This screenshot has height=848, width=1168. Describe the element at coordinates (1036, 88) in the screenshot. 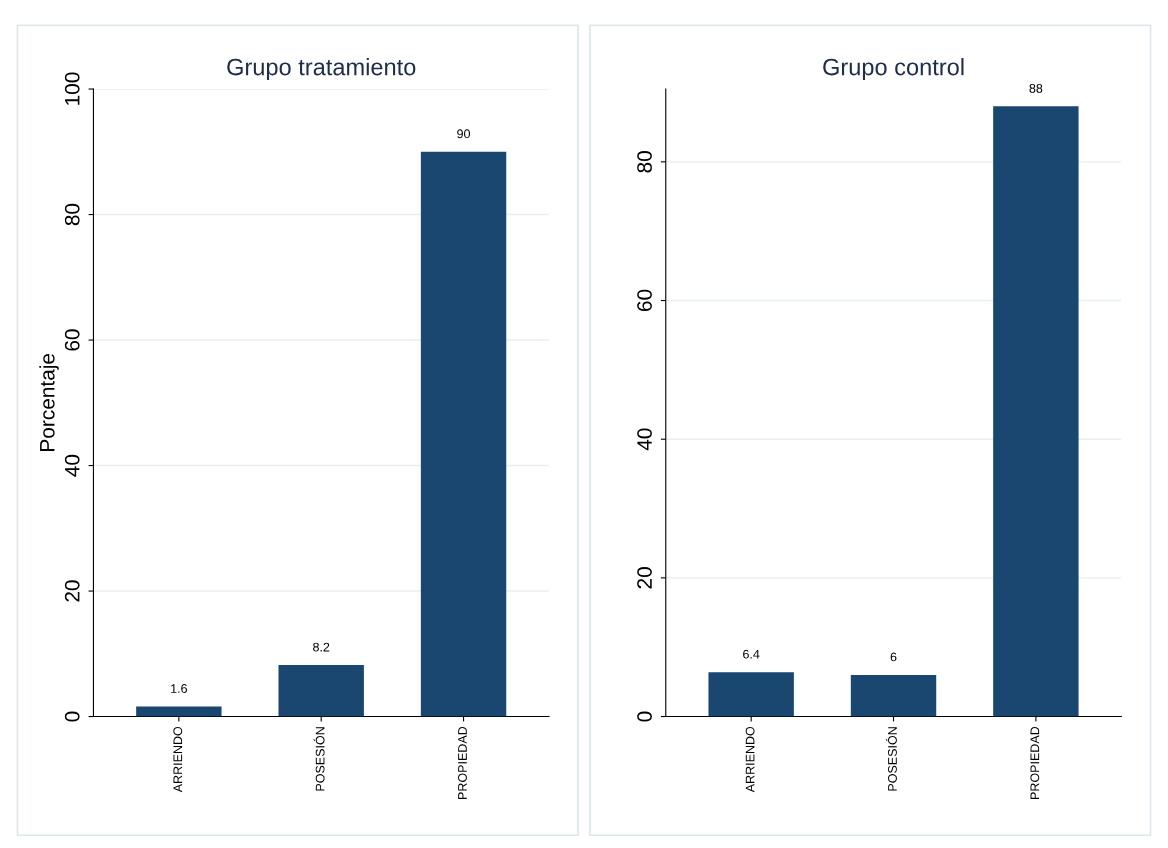

I see `data-label: 88` at that location.